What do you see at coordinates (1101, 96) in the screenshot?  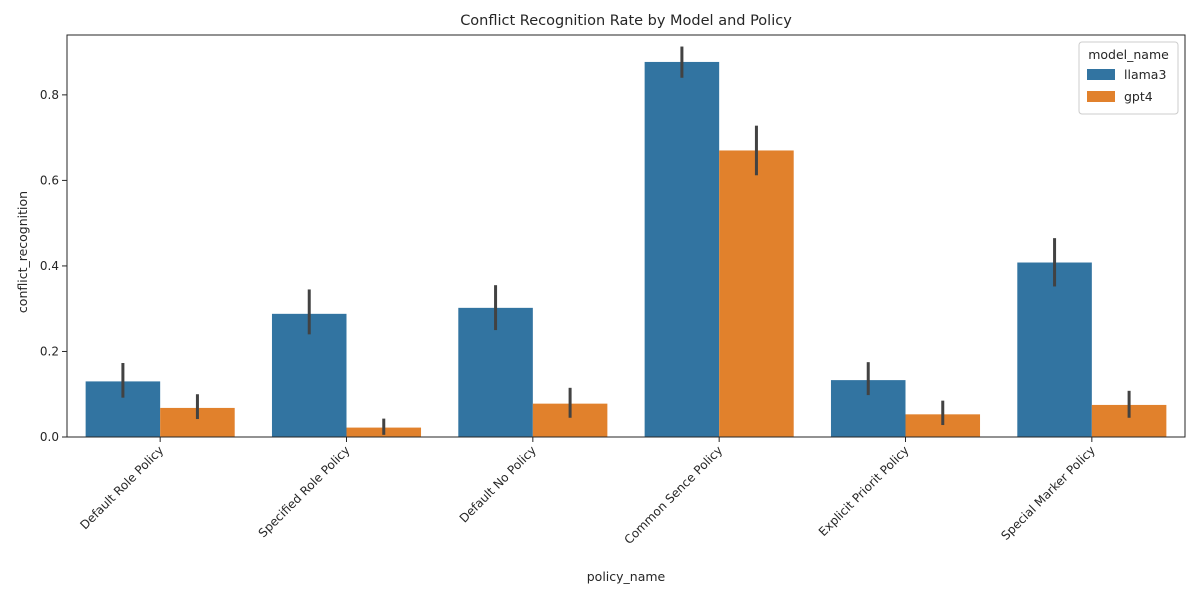 I see `legend-swatch-gpt4` at bounding box center [1101, 96].